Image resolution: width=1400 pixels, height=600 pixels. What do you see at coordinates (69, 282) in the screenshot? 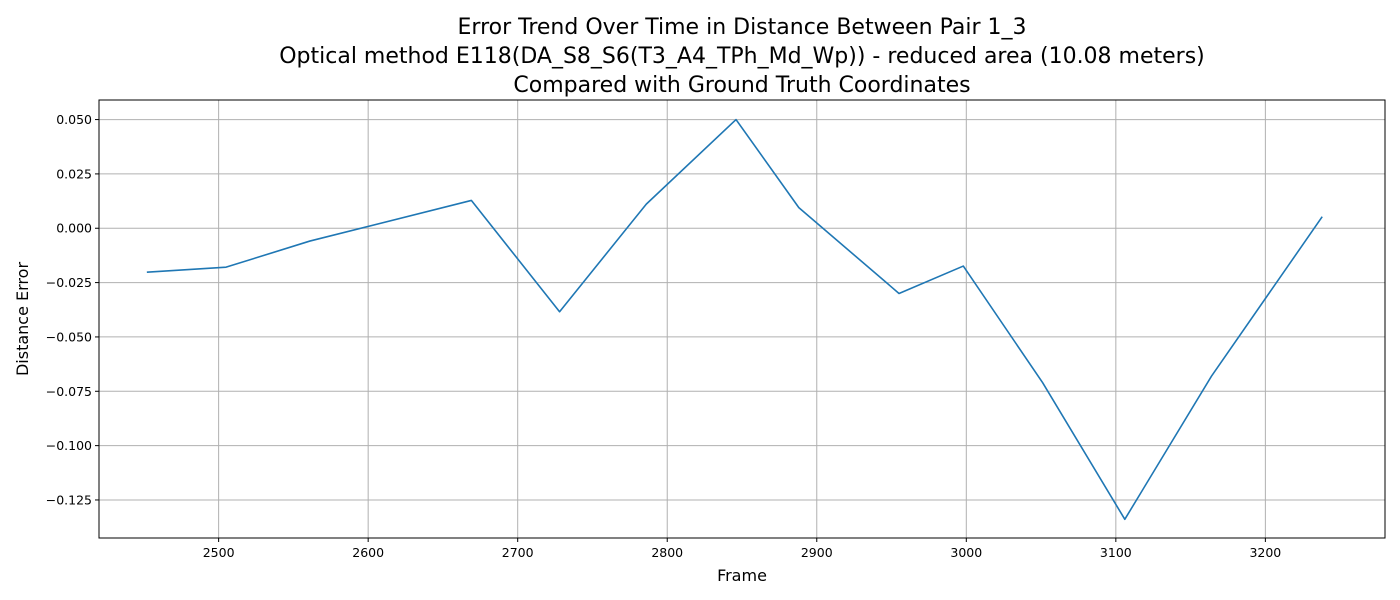
I see `y-tick-label: −0.025` at bounding box center [69, 282].